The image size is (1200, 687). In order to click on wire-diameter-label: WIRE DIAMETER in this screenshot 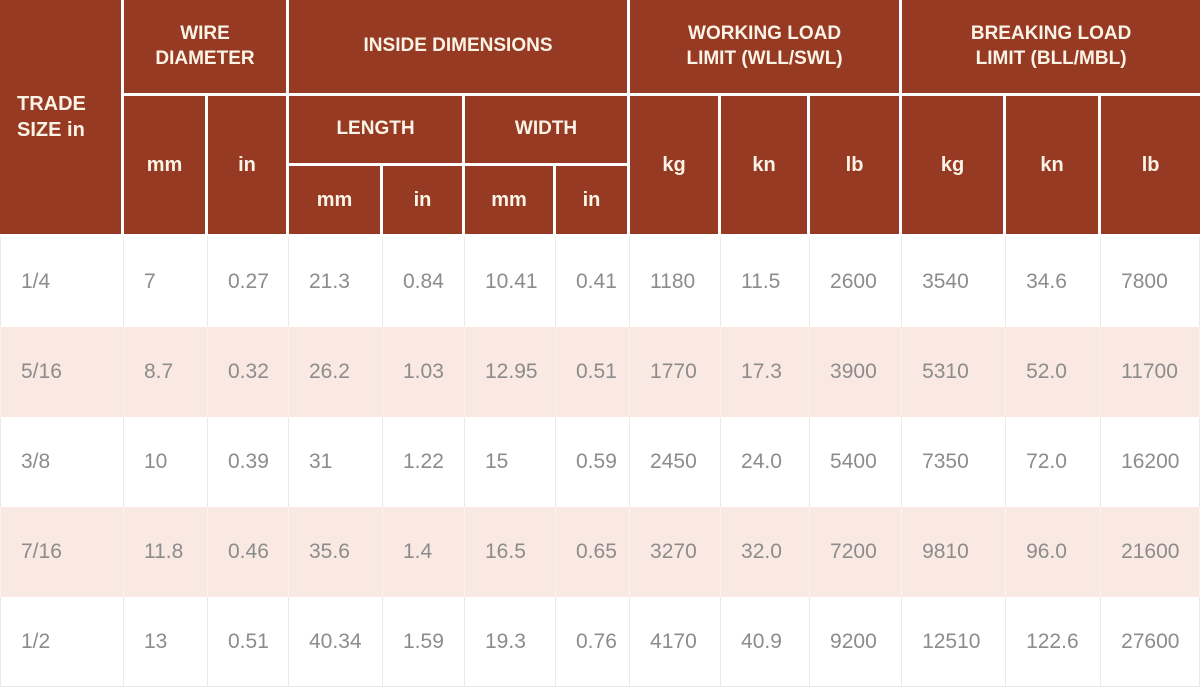, I will do `click(205, 45)`.